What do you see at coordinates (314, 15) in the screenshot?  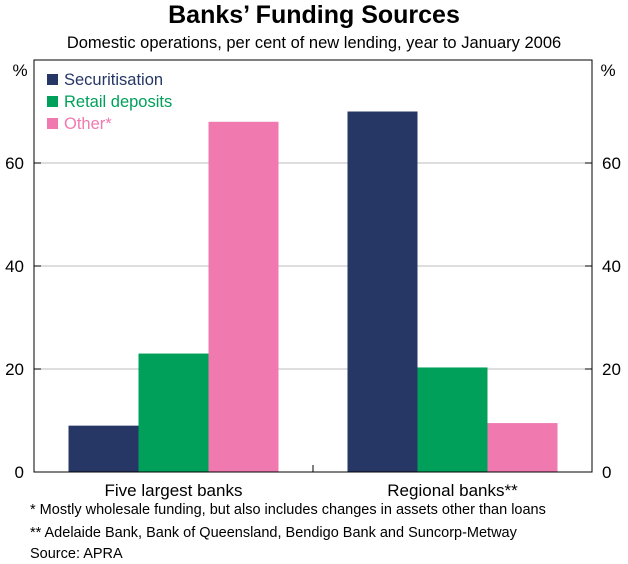 I see `chart-title: Banks’ Funding Sources` at bounding box center [314, 15].